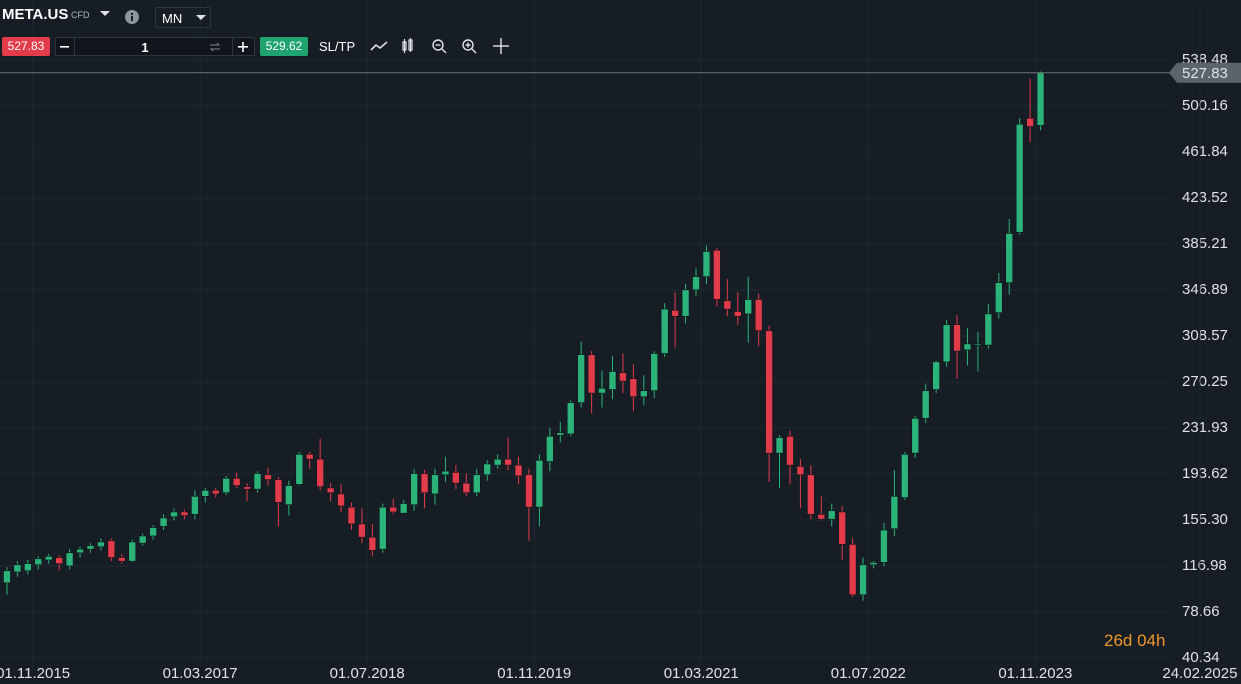 This screenshot has width=1241, height=684. What do you see at coordinates (1205, 289) in the screenshot?
I see `y-tick-label: 346.89` at bounding box center [1205, 289].